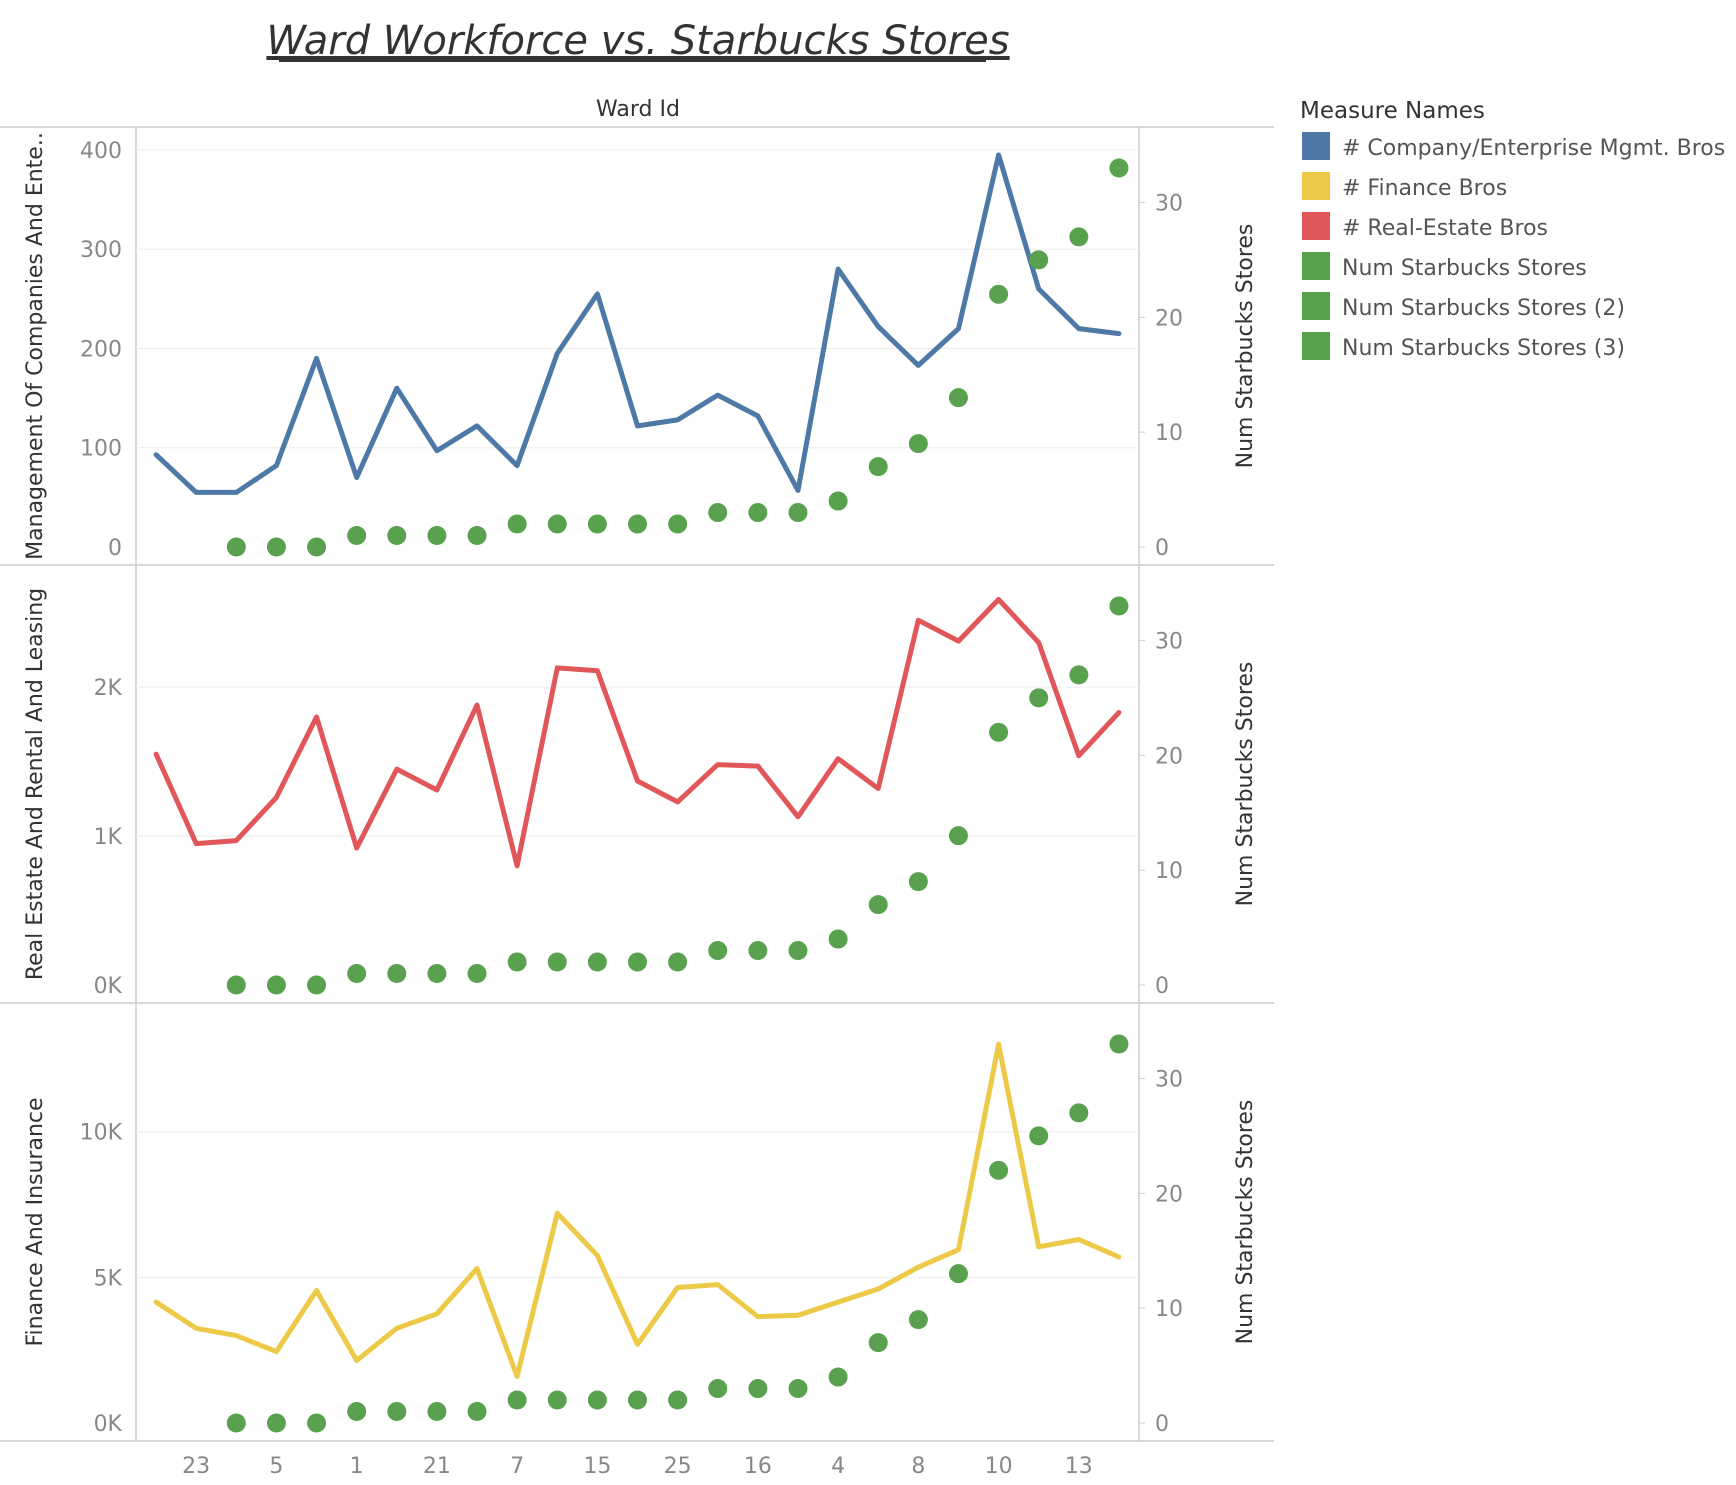 This screenshot has height=1485, width=1736. I want to click on y-tick-label: 0, so click(115, 548).